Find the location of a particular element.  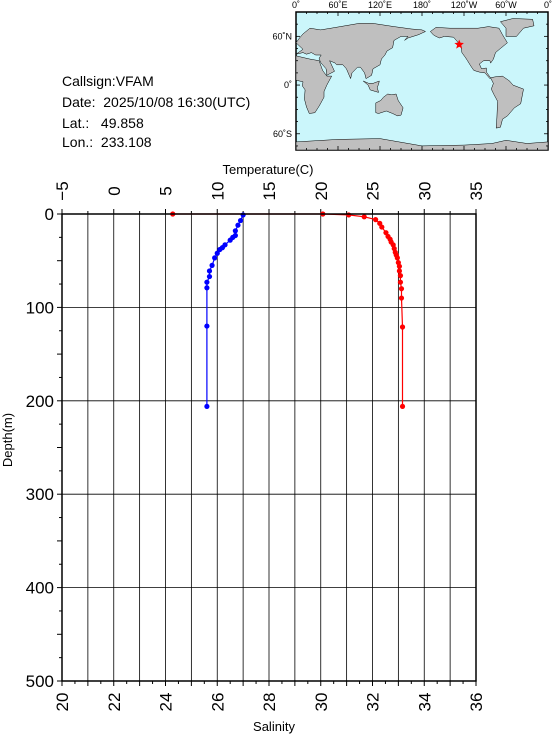

location-marker is located at coordinates (459, 44).